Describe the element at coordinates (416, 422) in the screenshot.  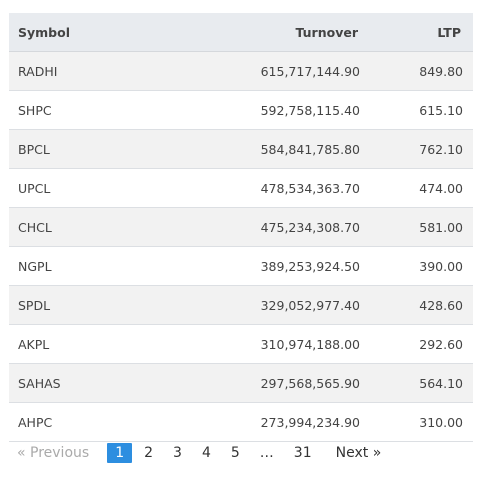
I see `cell-ltp: 310.00` at that location.